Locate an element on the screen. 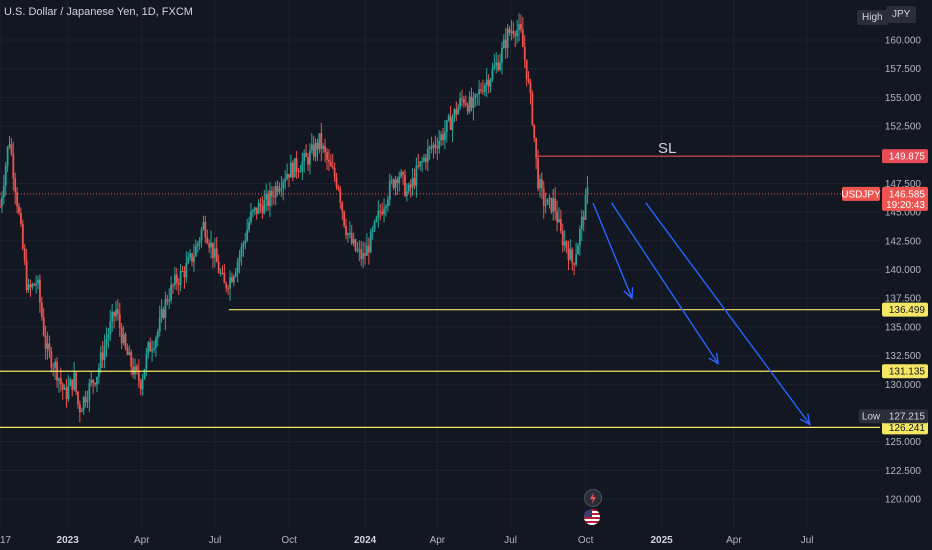 This screenshot has height=550, width=932. y-tick-label: 137.500 is located at coordinates (903, 299).